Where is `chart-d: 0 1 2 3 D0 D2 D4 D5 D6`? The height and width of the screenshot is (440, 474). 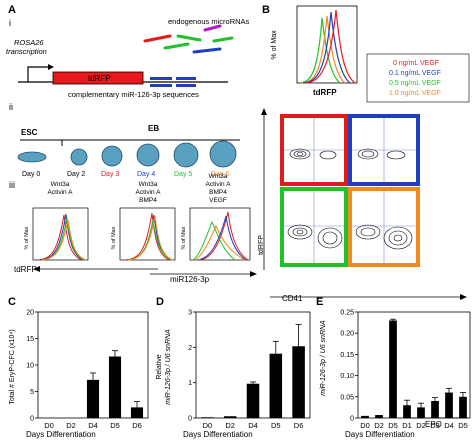
chart-d: 0 1 2 3 D0 D2 D4 D5 D6 is located at coordinates (249, 370).